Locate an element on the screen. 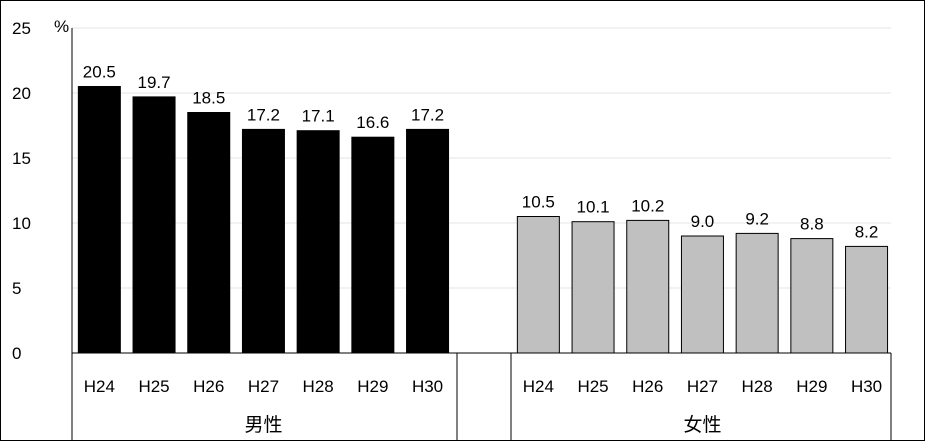  y-tick-label: 0 is located at coordinates (16, 353).